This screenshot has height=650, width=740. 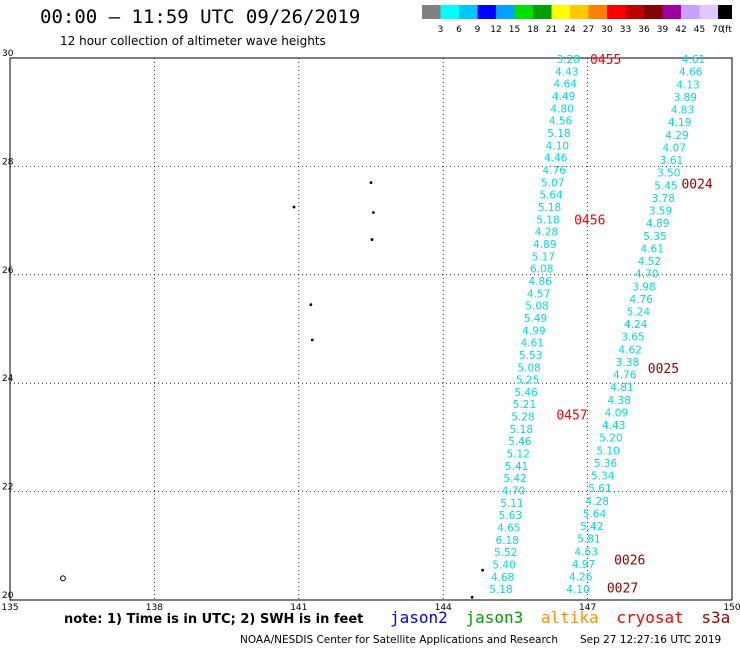 What do you see at coordinates (636, 325) in the screenshot?
I see `wave-height-value: 4.24` at bounding box center [636, 325].